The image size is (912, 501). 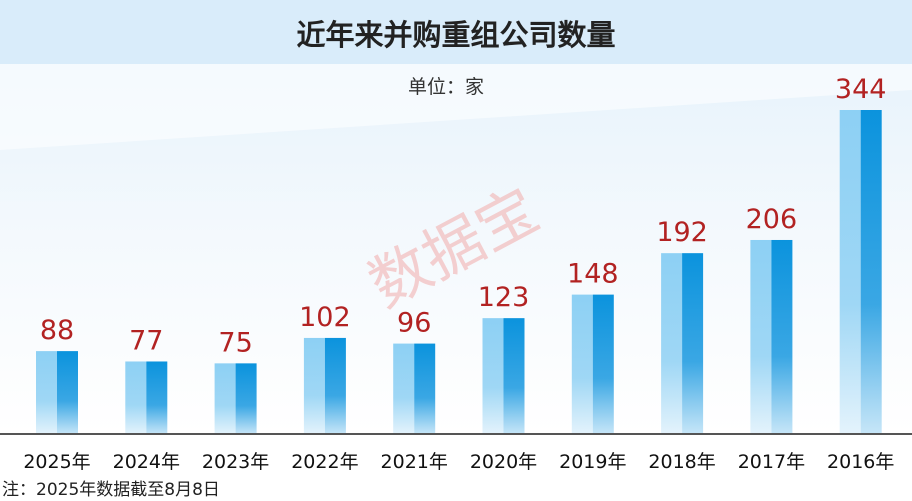 I want to click on value-label: 77, so click(x=146, y=340).